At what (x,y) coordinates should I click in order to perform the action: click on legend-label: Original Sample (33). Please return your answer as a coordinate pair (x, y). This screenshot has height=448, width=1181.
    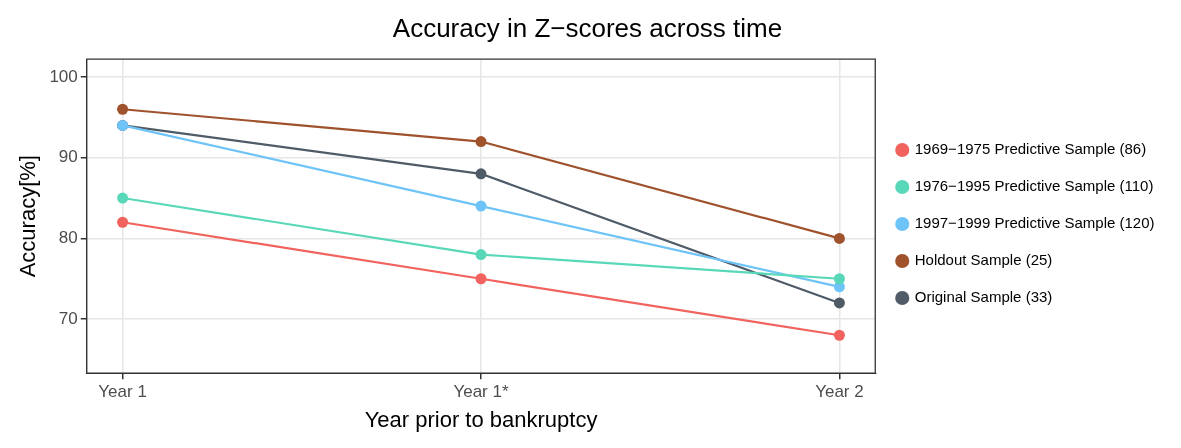
    Looking at the image, I should click on (983, 297).